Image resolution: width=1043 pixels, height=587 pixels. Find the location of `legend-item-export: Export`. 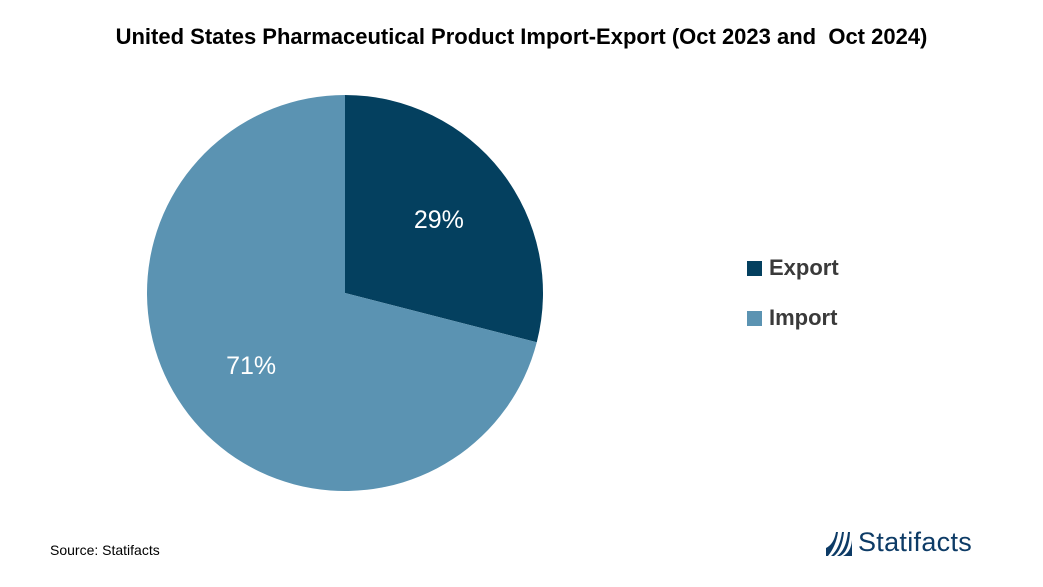

legend-item-export: Export is located at coordinates (793, 268).